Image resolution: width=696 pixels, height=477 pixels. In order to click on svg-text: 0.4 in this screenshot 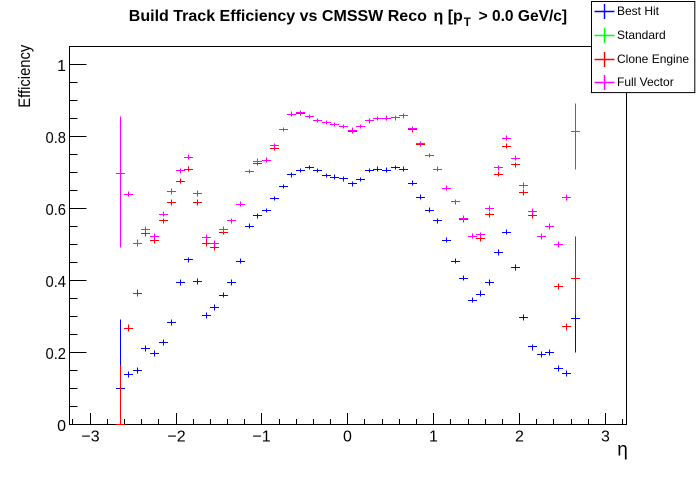, I will do `click(56, 282)`.